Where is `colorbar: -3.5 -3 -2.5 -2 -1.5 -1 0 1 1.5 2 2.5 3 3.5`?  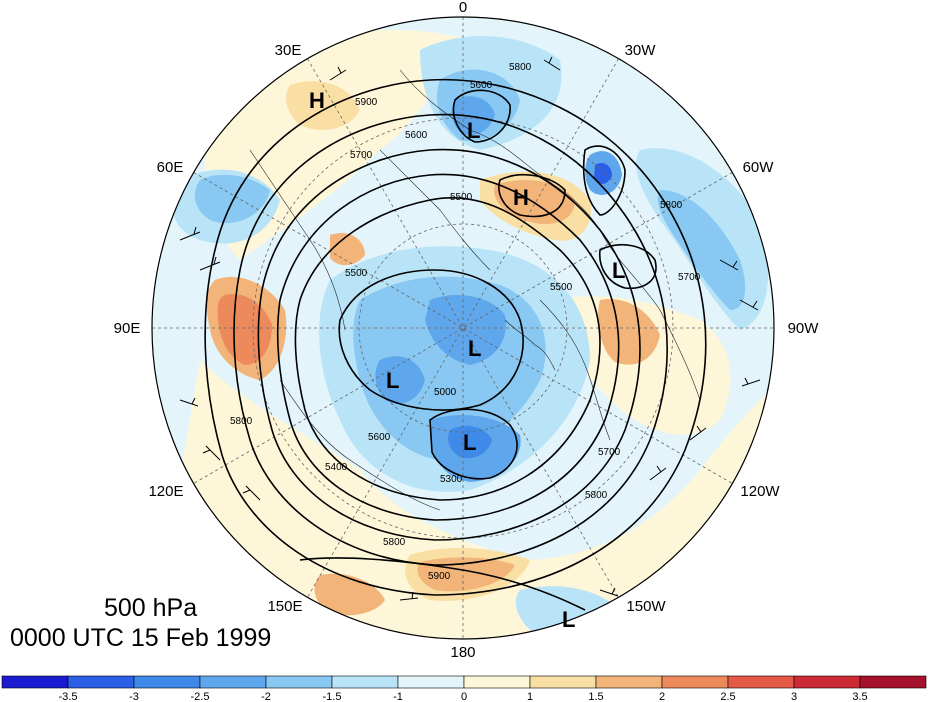 colorbar: -3.5 -3 -2.5 -2 -1.5 -1 0 1 1.5 2 2.5 3 3.5 is located at coordinates (464, 688).